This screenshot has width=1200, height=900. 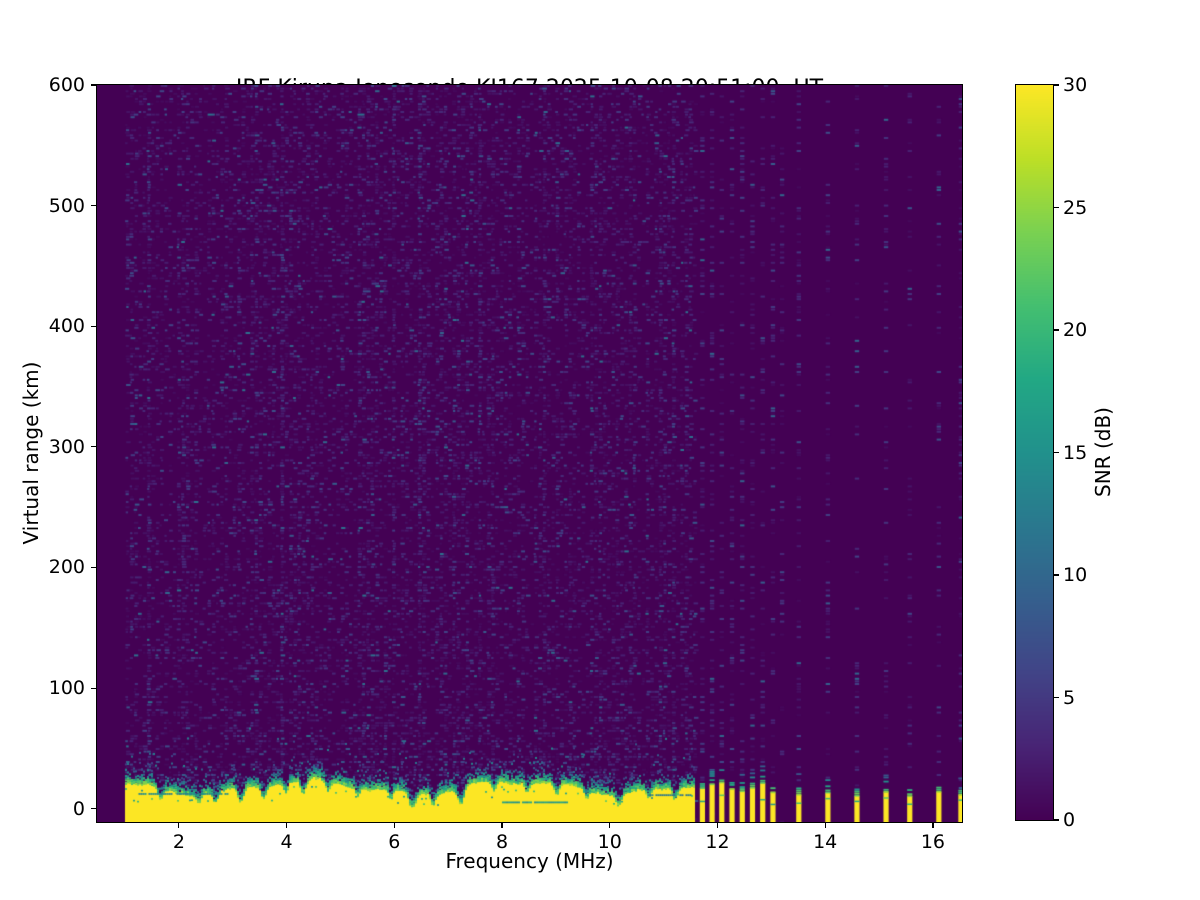 What do you see at coordinates (1103, 452) in the screenshot?
I see `colorbar-label: SNR (dB)` at bounding box center [1103, 452].